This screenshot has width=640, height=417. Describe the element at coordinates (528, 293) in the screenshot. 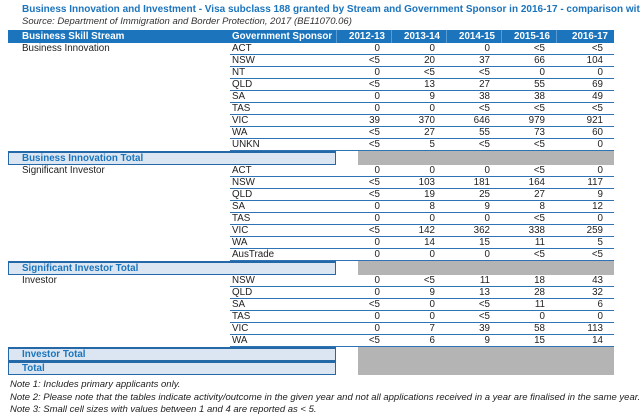

I see `value-cell: 28` at that location.